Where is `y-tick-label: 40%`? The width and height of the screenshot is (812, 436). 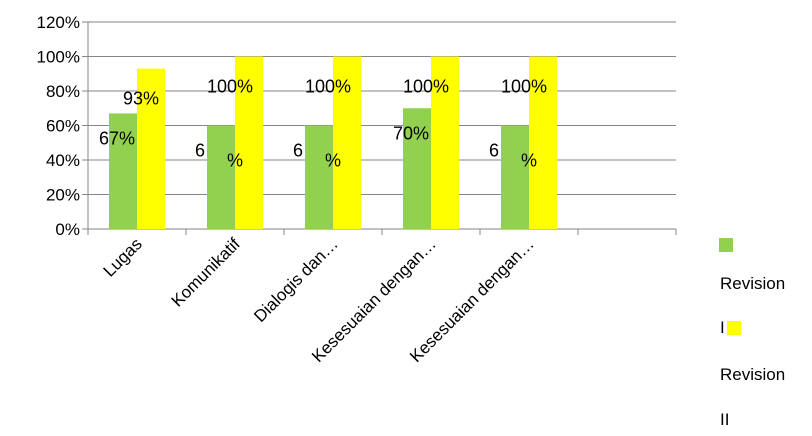 y-tick-label: 40% is located at coordinates (63, 160).